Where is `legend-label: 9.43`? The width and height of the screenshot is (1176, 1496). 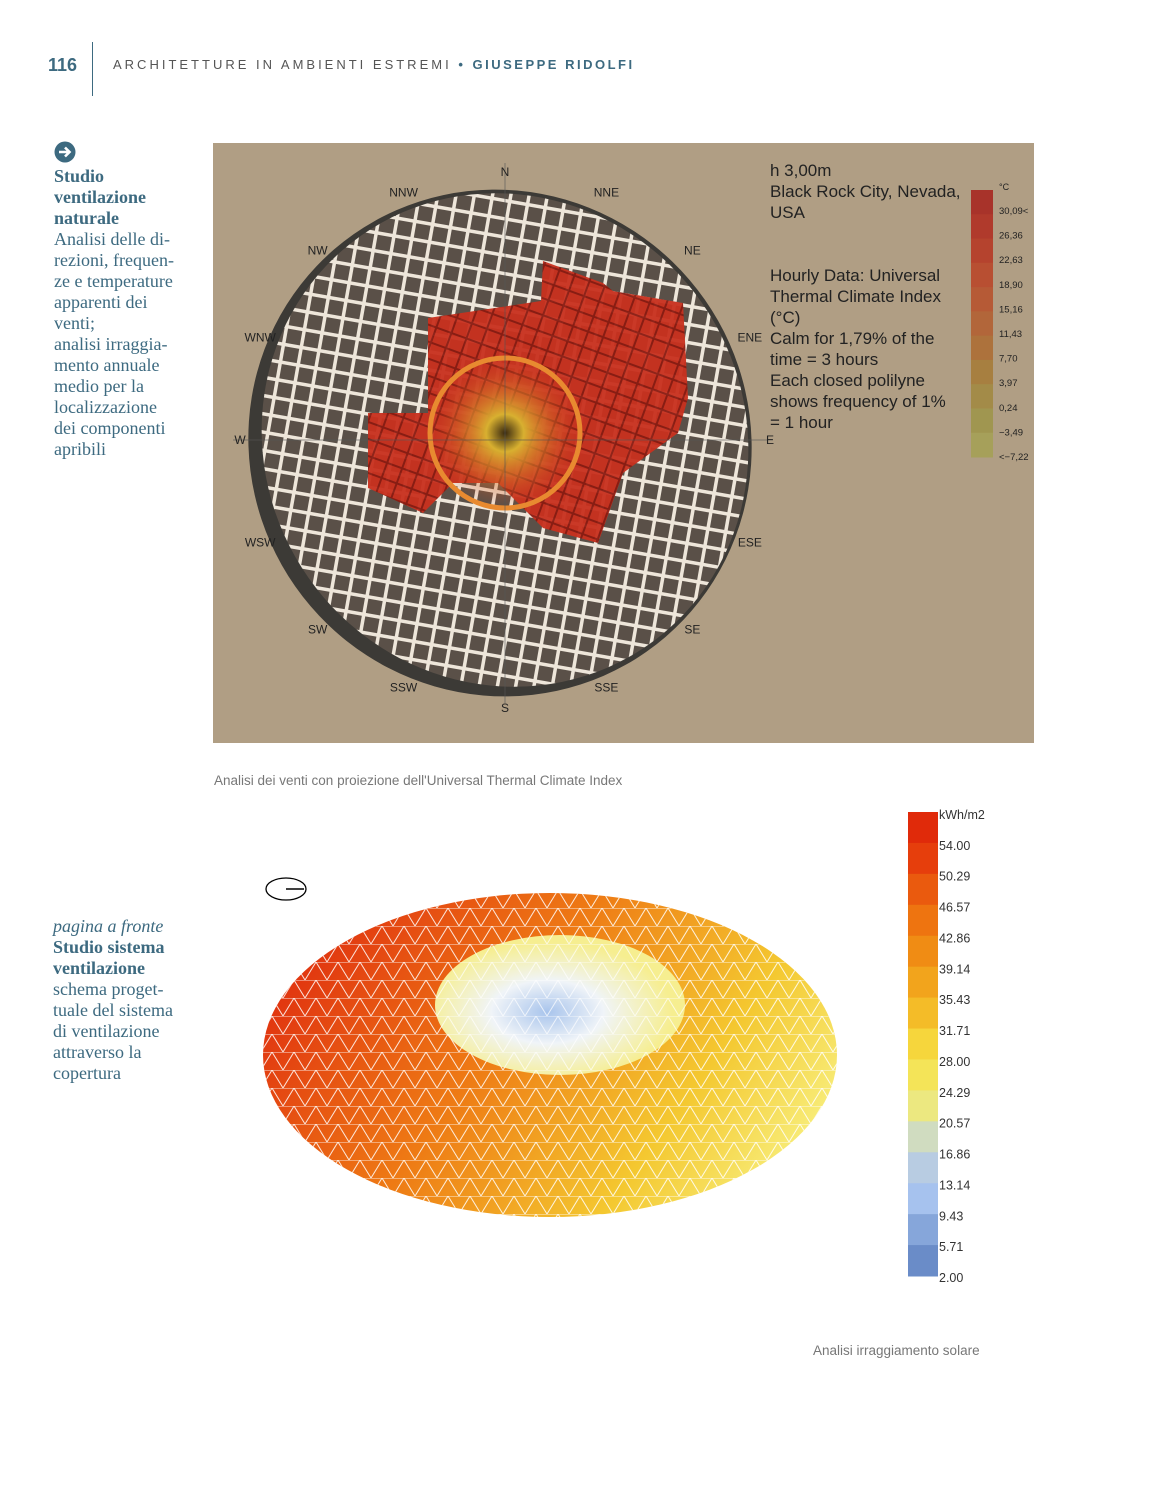
legend-label: 9.43 is located at coordinates (951, 1216).